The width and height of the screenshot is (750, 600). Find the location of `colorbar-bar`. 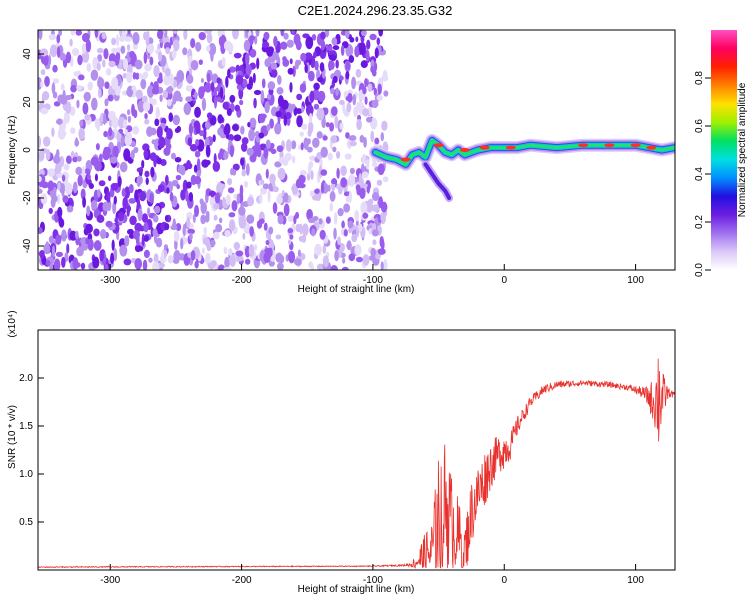

colorbar-bar is located at coordinates (724, 150).